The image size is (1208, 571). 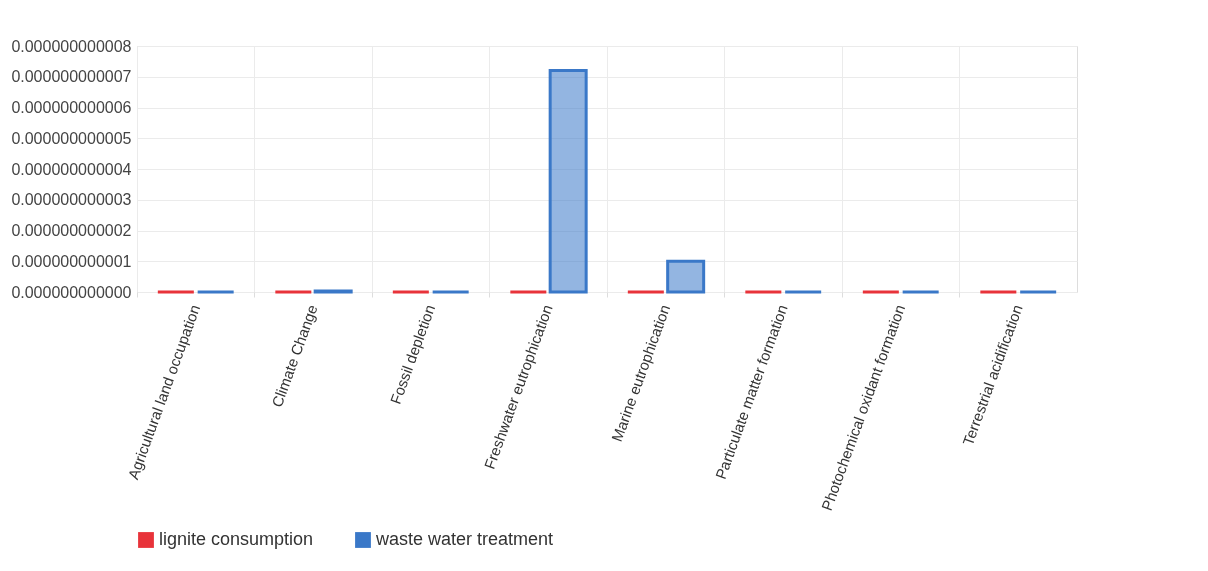 I want to click on y-tick-label: 0.000000000002, so click(x=71, y=230).